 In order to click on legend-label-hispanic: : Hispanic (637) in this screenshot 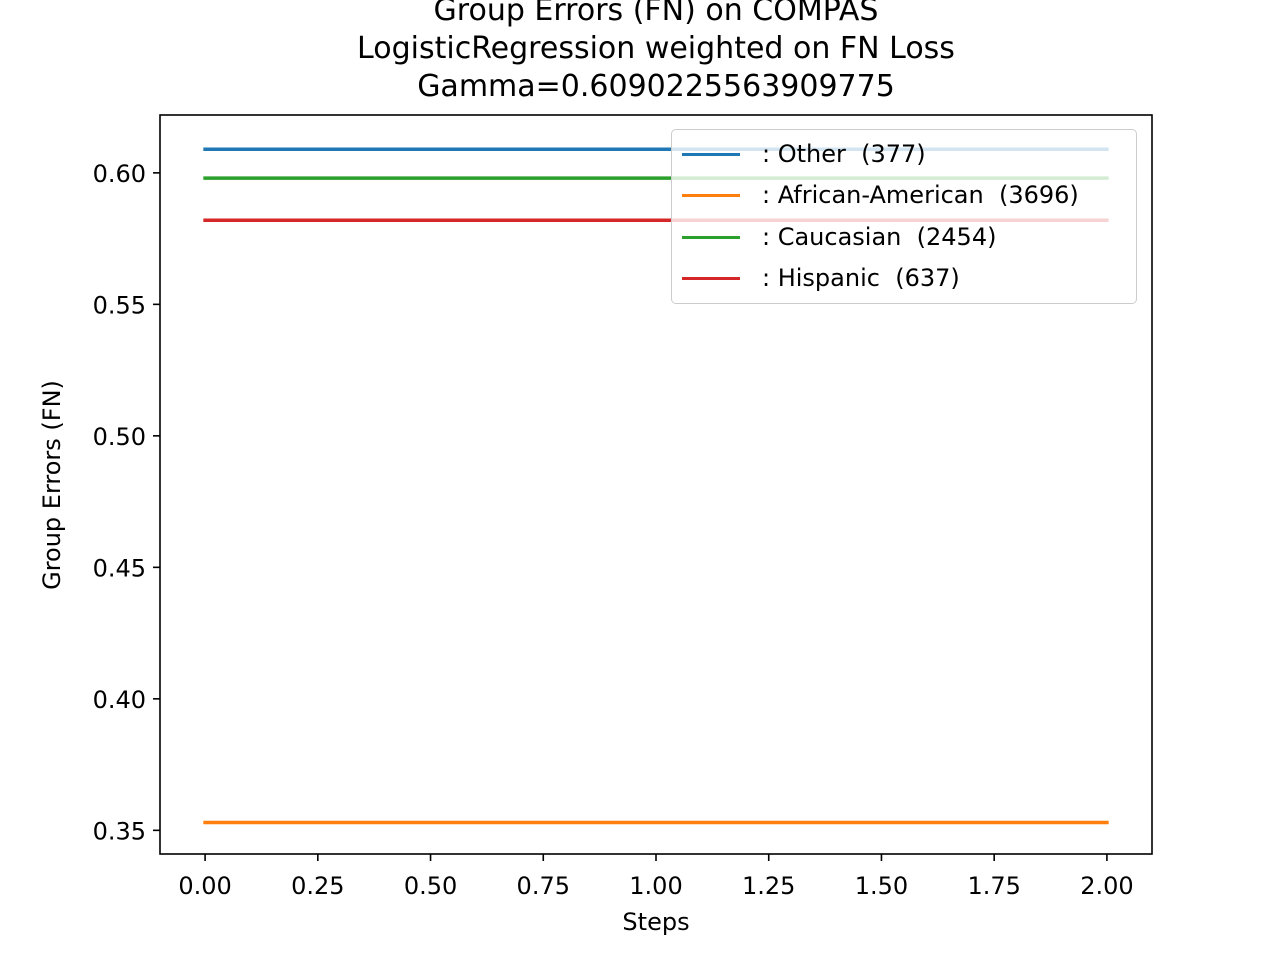, I will do `click(861, 278)`.